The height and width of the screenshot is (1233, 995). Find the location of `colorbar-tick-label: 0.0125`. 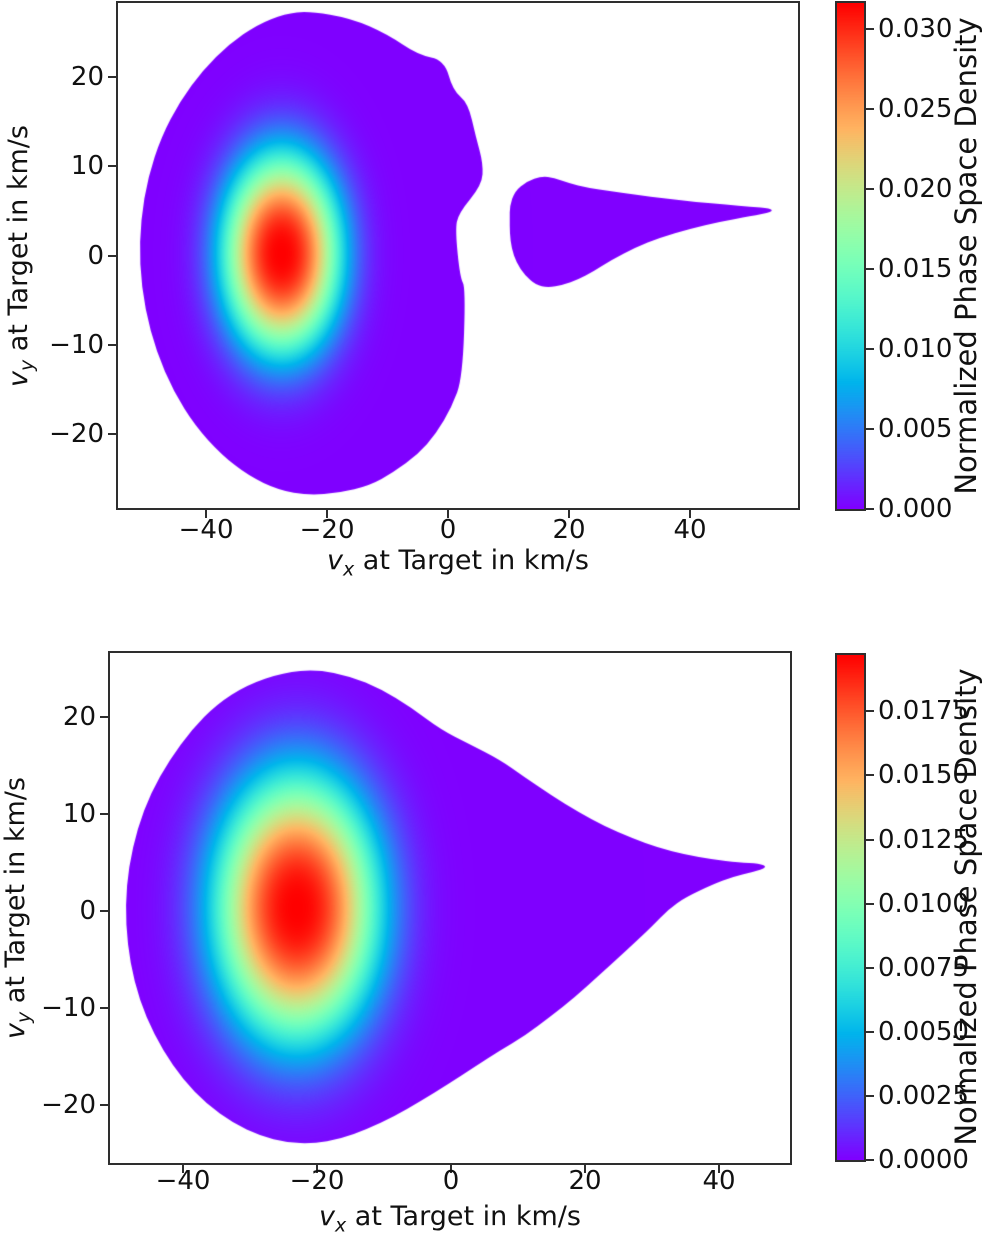

colorbar-tick-label: 0.0125 is located at coordinates (923, 839).